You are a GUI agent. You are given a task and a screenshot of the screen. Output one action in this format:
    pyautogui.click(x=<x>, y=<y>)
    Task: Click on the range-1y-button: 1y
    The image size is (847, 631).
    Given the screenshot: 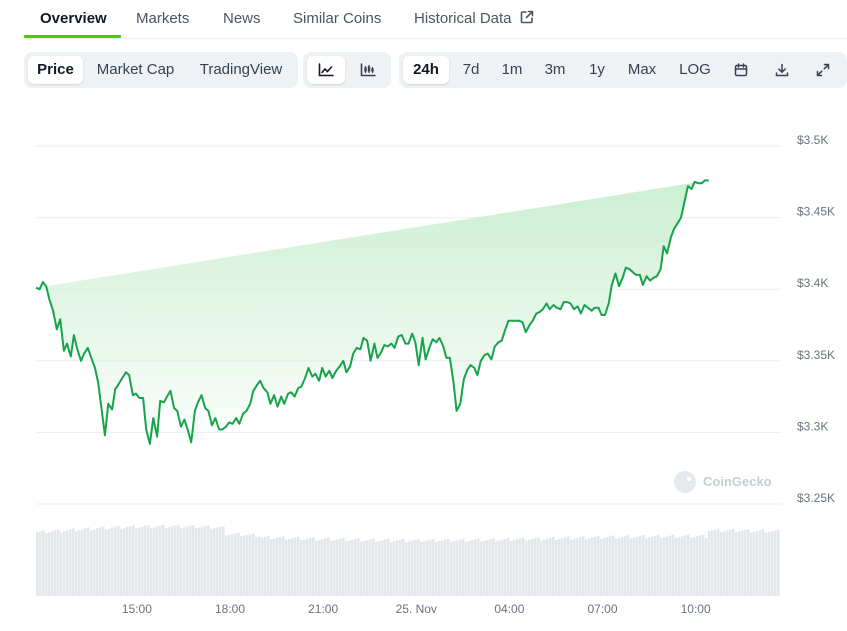 What is the action you would take?
    pyautogui.click(x=597, y=69)
    